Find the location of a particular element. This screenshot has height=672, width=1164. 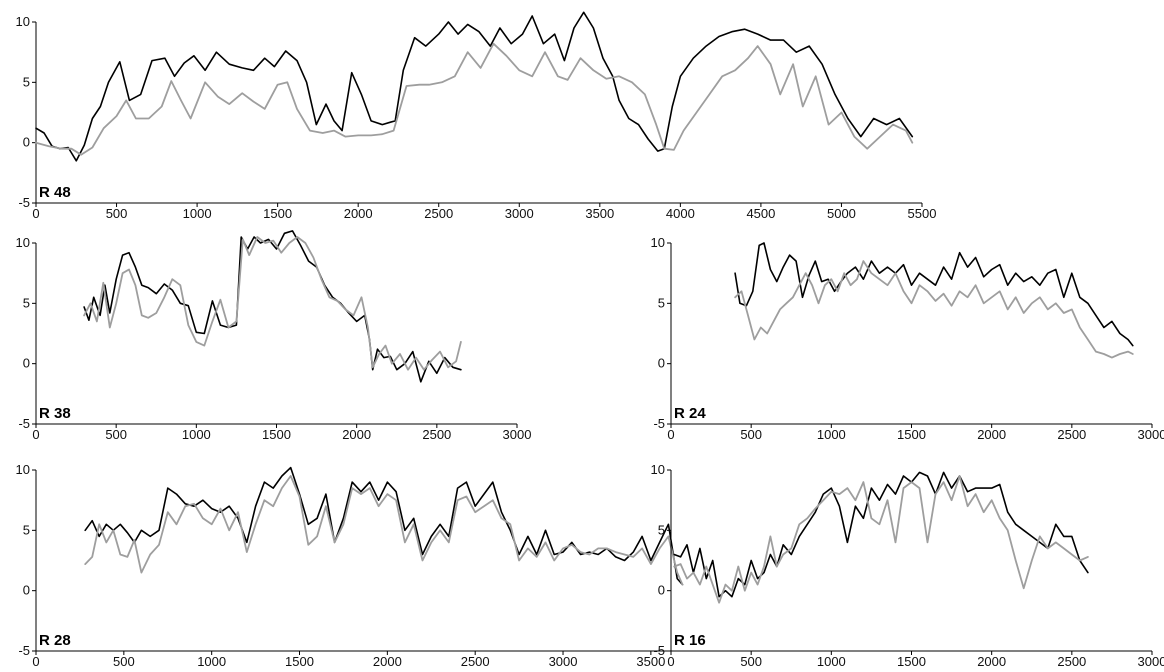

panel-label: R 16 is located at coordinates (690, 640).